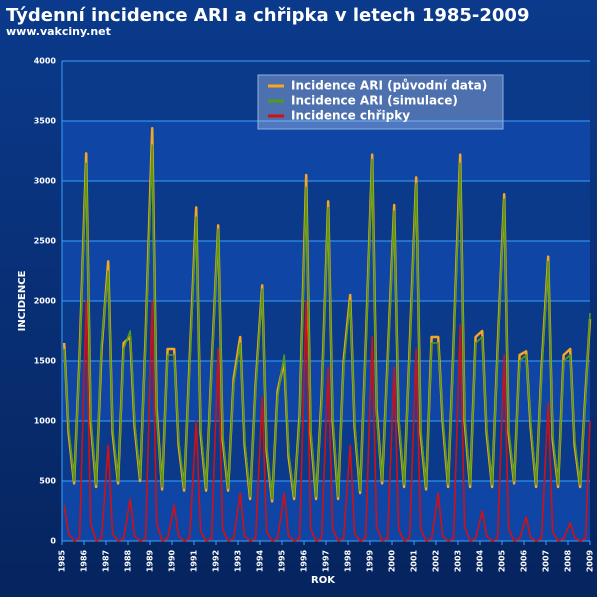 This screenshot has width=597, height=597. Describe the element at coordinates (150, 560) in the screenshot. I see `x-tick-label: 1989` at that location.